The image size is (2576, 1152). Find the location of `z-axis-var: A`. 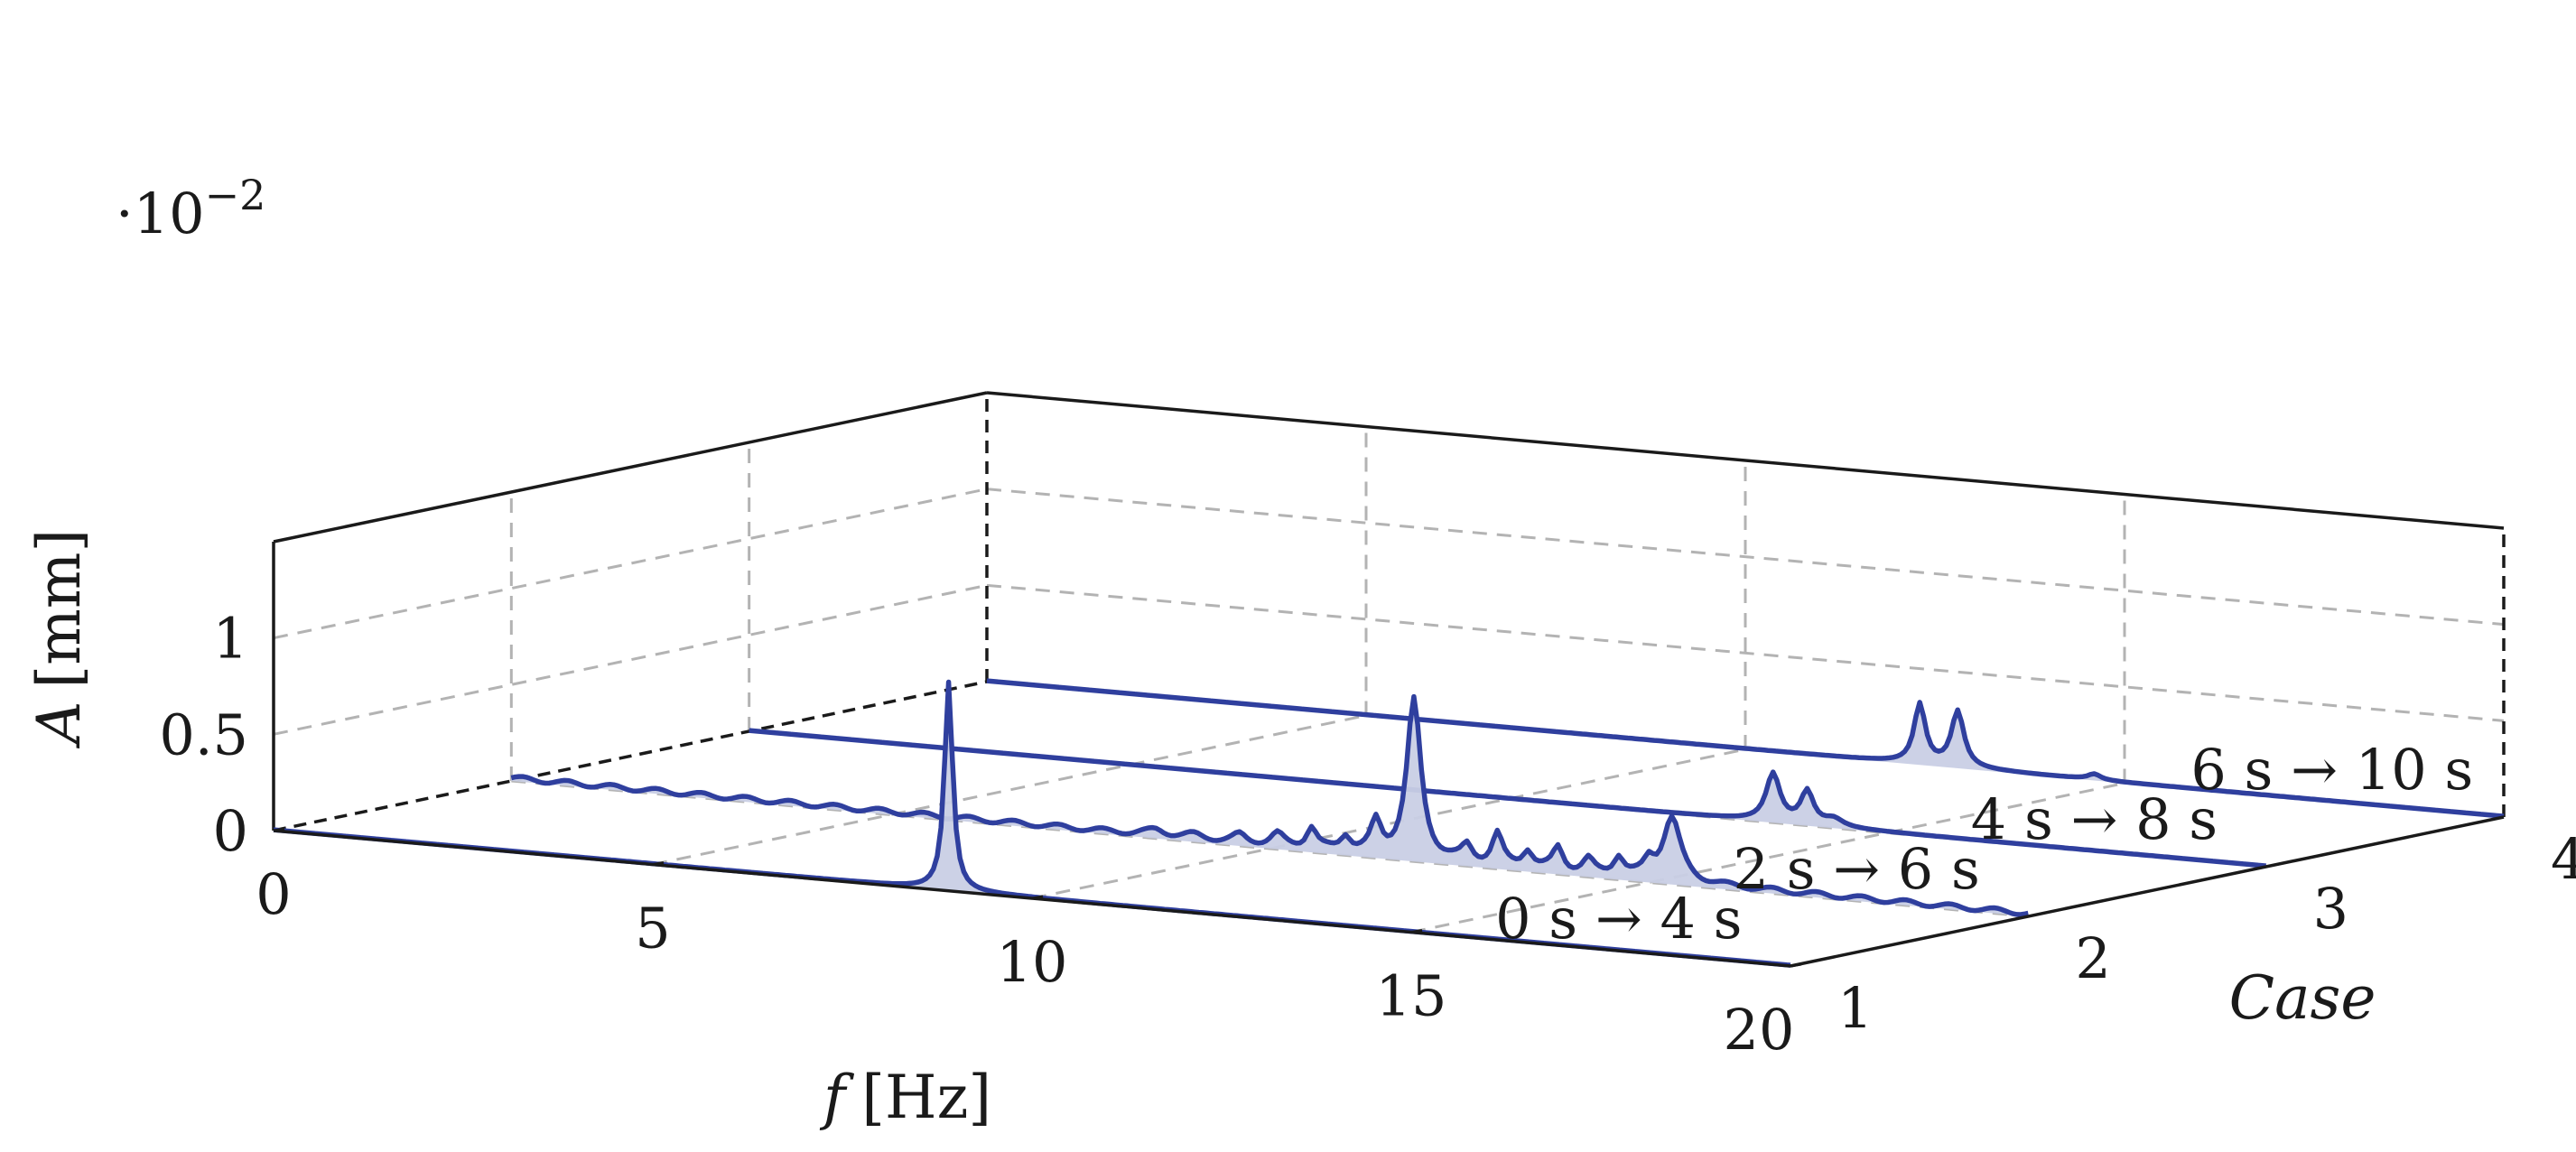

z-axis-var: A is located at coordinates (59, 725).